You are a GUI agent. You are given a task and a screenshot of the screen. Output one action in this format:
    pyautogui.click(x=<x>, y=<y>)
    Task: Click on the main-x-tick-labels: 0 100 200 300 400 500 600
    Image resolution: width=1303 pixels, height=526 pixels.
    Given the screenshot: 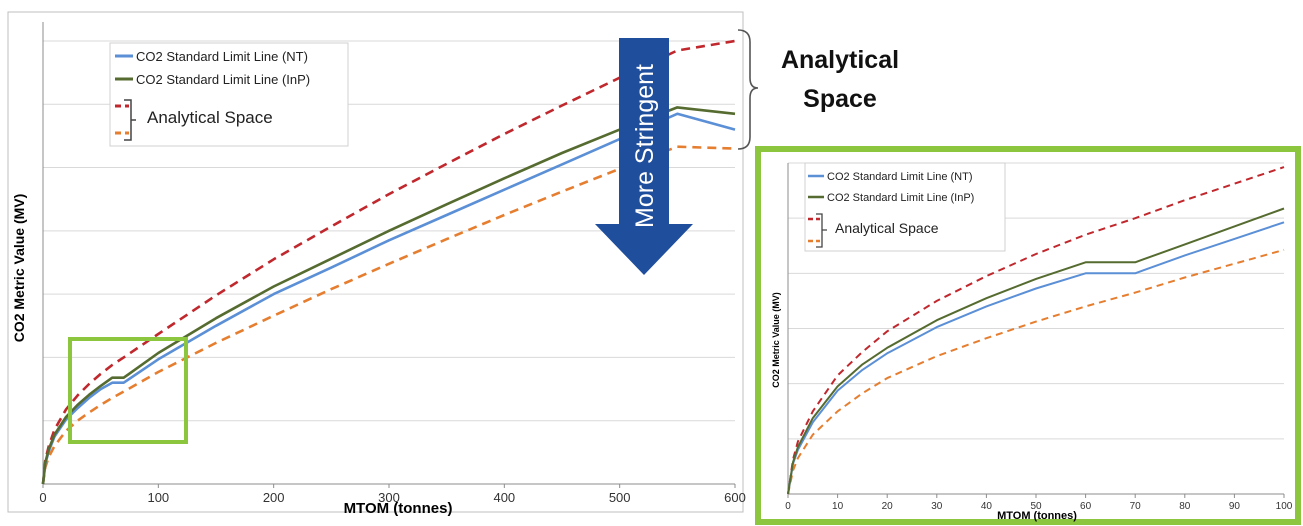 What is the action you would take?
    pyautogui.click(x=392, y=494)
    